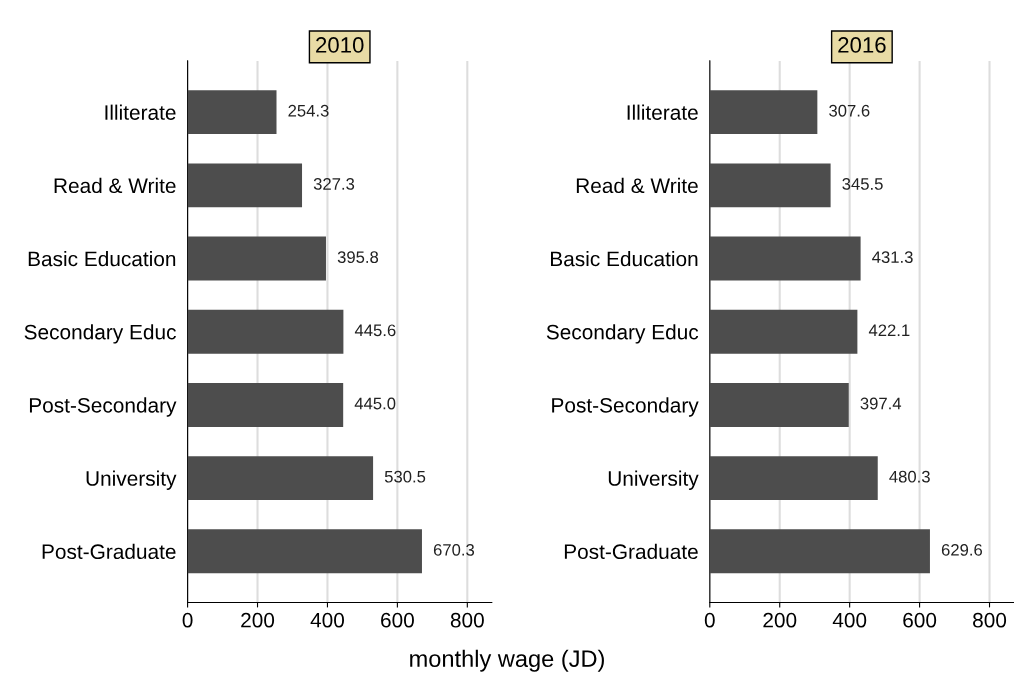 Image resolution: width=1014 pixels, height=677 pixels. What do you see at coordinates (881, 403) in the screenshot?
I see `data-label: 397.4` at bounding box center [881, 403].